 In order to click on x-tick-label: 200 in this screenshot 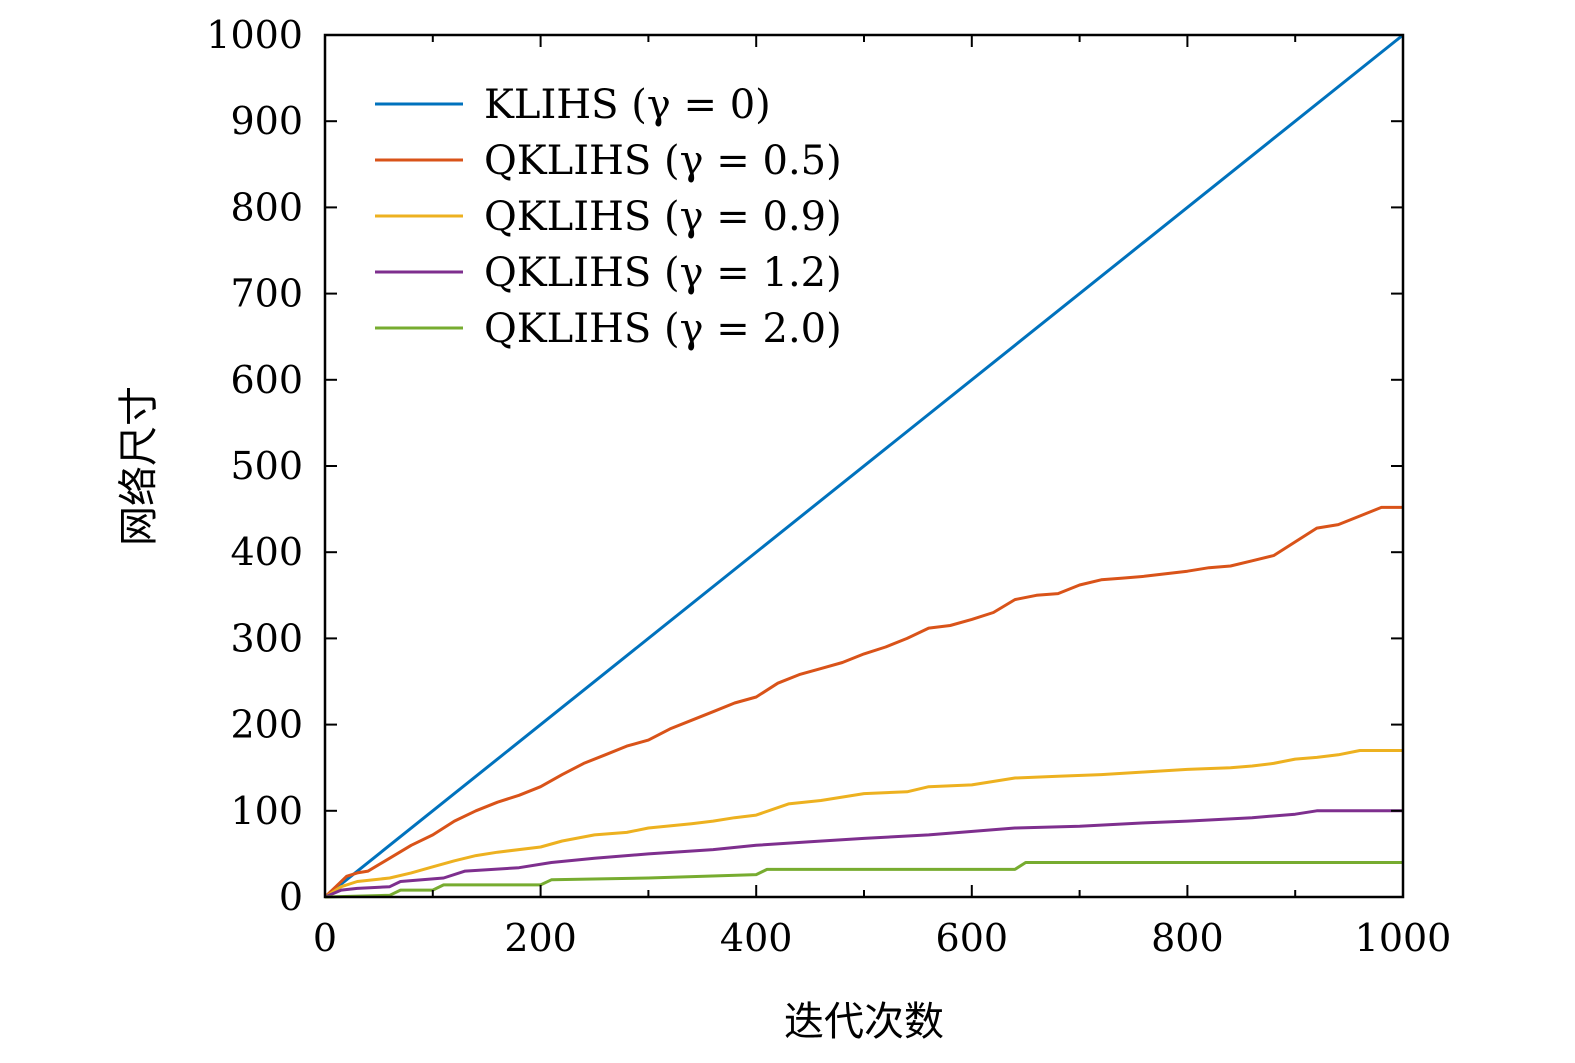, I will do `click(540, 938)`.